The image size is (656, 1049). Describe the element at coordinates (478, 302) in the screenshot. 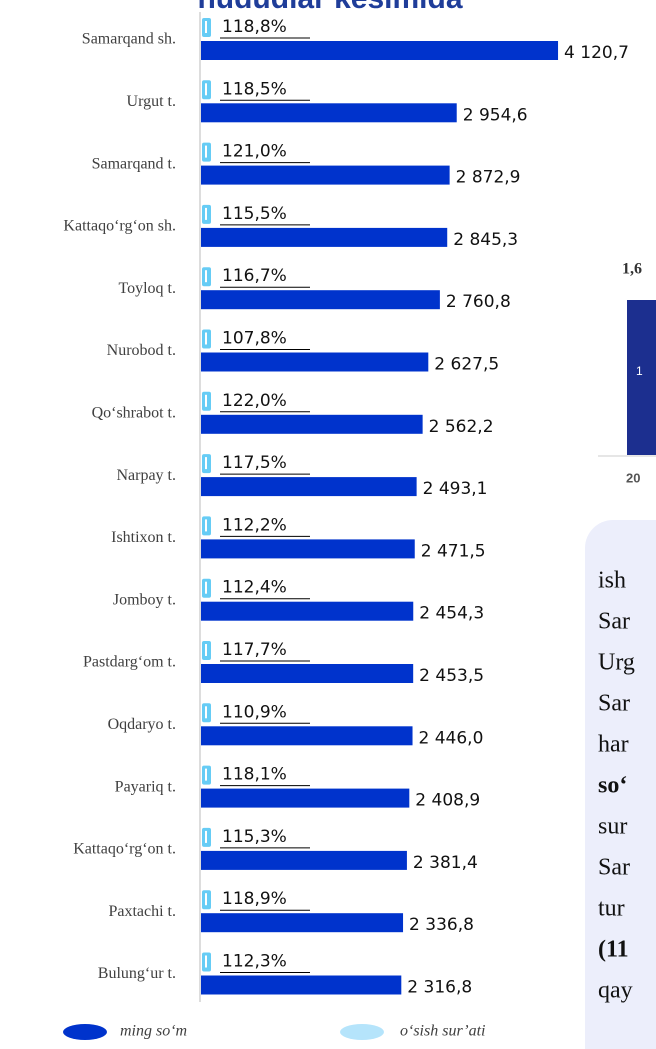

I see `value-label: 2 760,8` at that location.